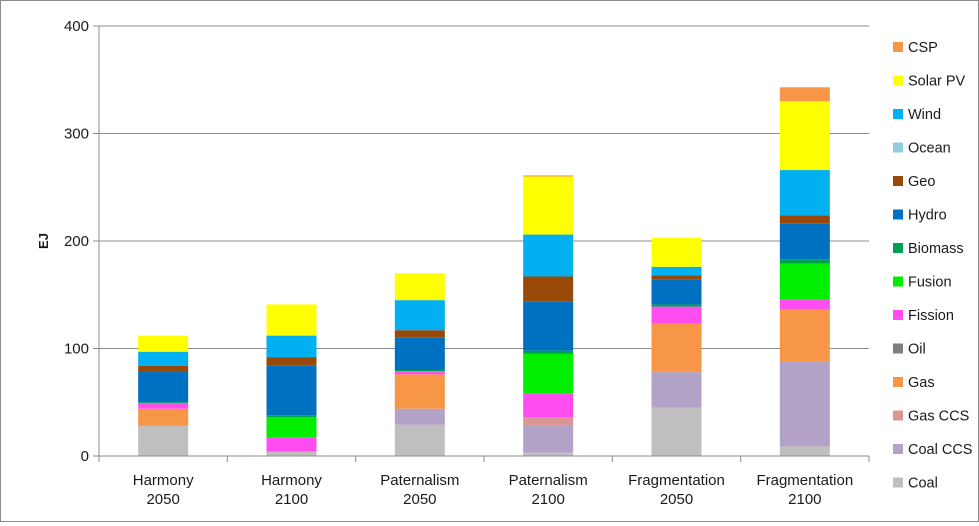  What do you see at coordinates (804, 490) in the screenshot?
I see `x-category-label: Fragmentation 2100` at bounding box center [804, 490].